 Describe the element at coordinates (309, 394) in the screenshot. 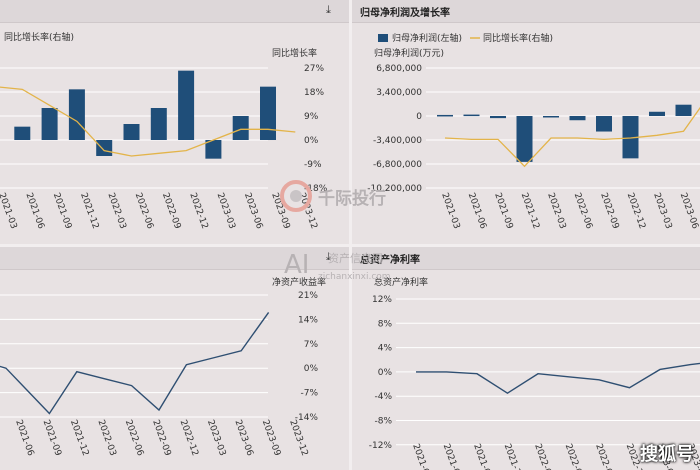

I see `right-tick-label: -7%` at that location.